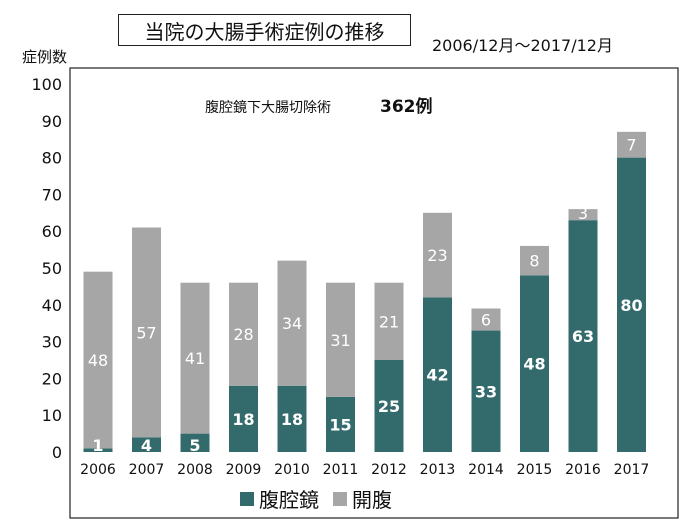 Image resolution: width=695 pixels, height=521 pixels. I want to click on data-label-open: 34, so click(292, 323).